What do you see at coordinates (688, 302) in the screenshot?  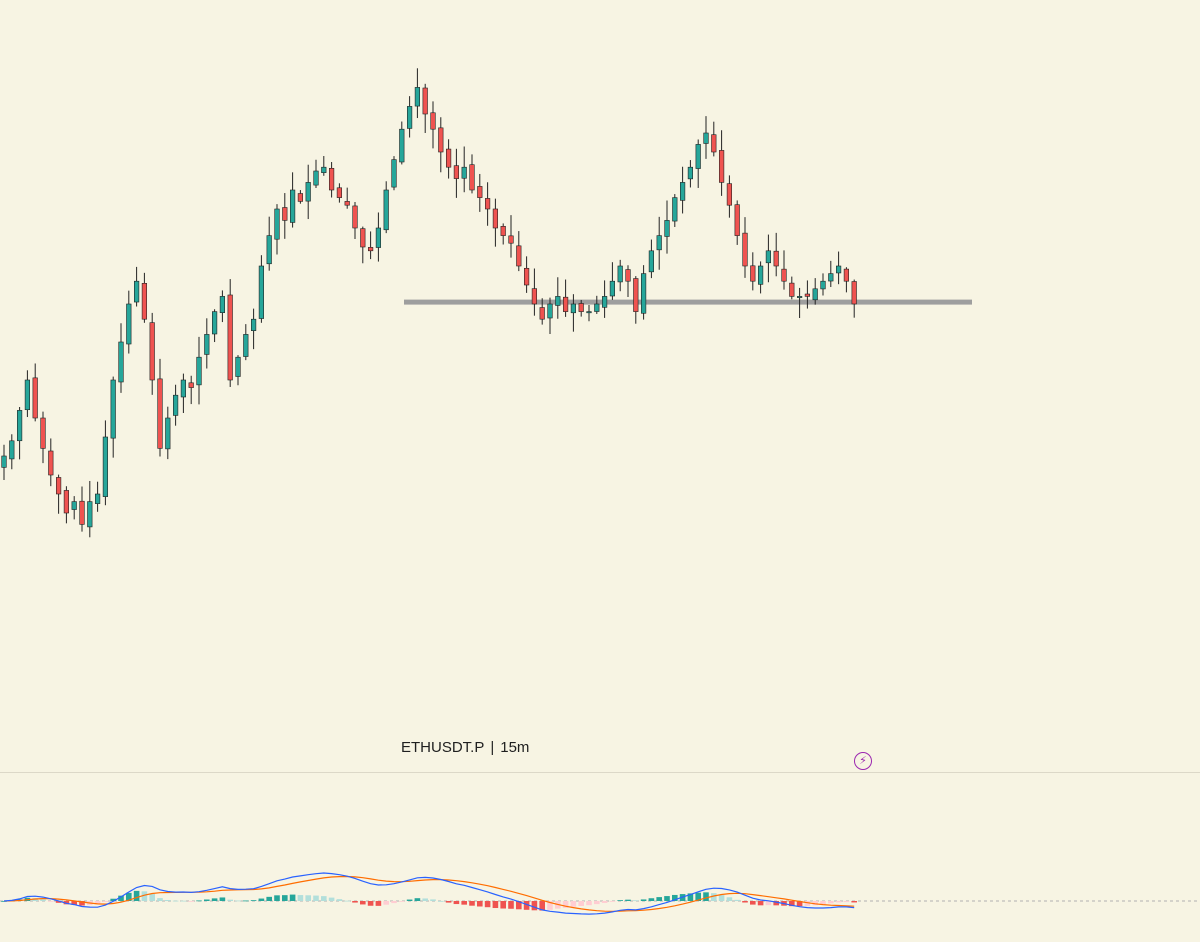 I see `support-line` at bounding box center [688, 302].